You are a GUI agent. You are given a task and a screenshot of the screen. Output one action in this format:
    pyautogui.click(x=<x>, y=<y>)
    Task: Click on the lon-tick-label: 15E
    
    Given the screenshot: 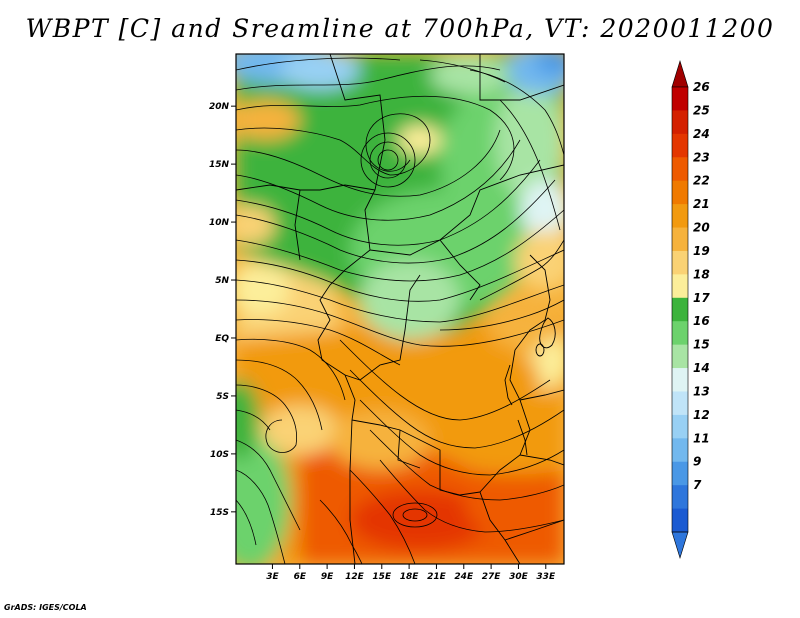 What is the action you would take?
    pyautogui.click(x=382, y=577)
    